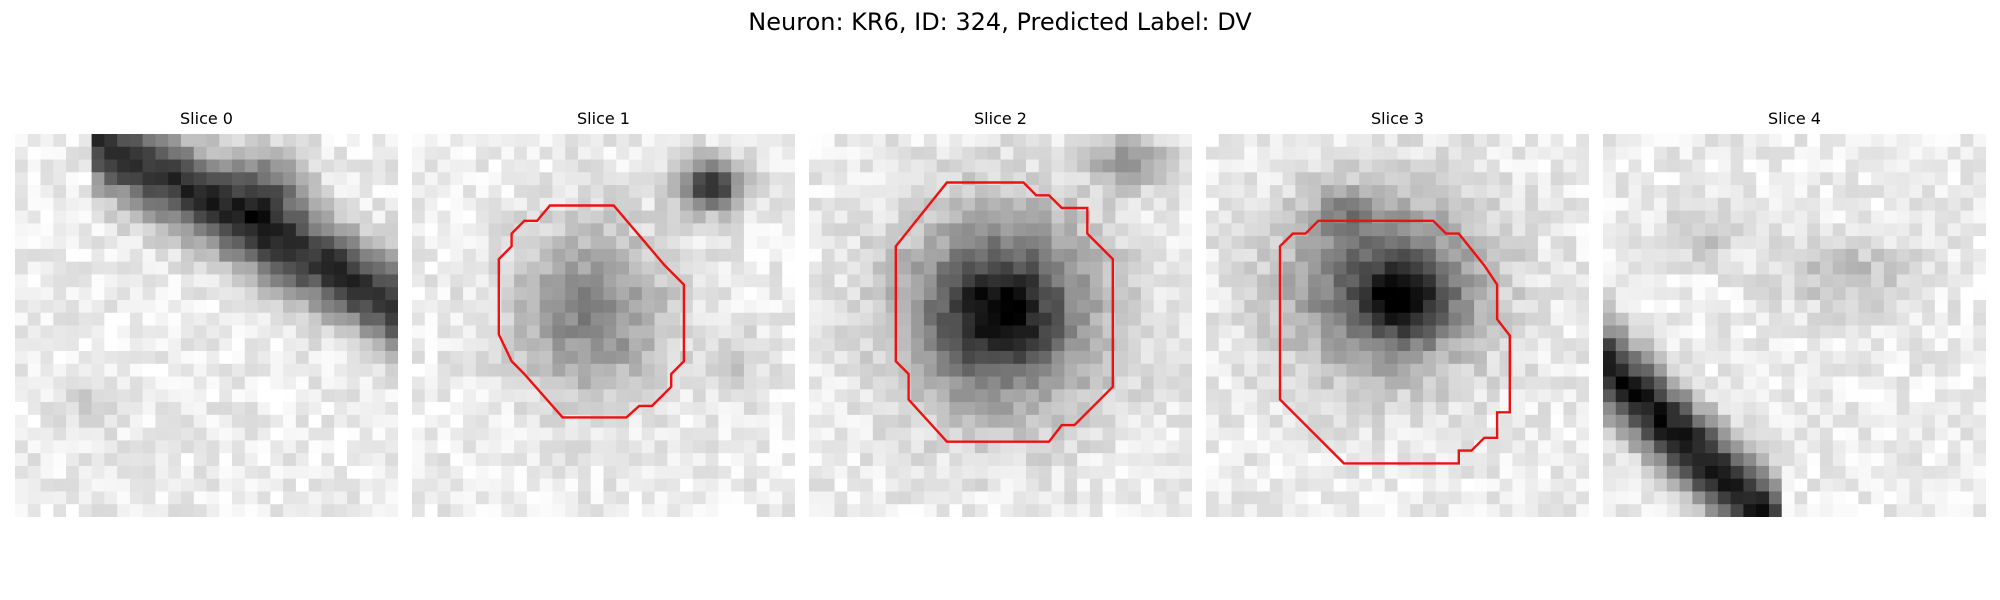 This screenshot has width=2000, height=600. Describe the element at coordinates (1794, 118) in the screenshot. I see `slice-4-title: Slice 4` at that location.